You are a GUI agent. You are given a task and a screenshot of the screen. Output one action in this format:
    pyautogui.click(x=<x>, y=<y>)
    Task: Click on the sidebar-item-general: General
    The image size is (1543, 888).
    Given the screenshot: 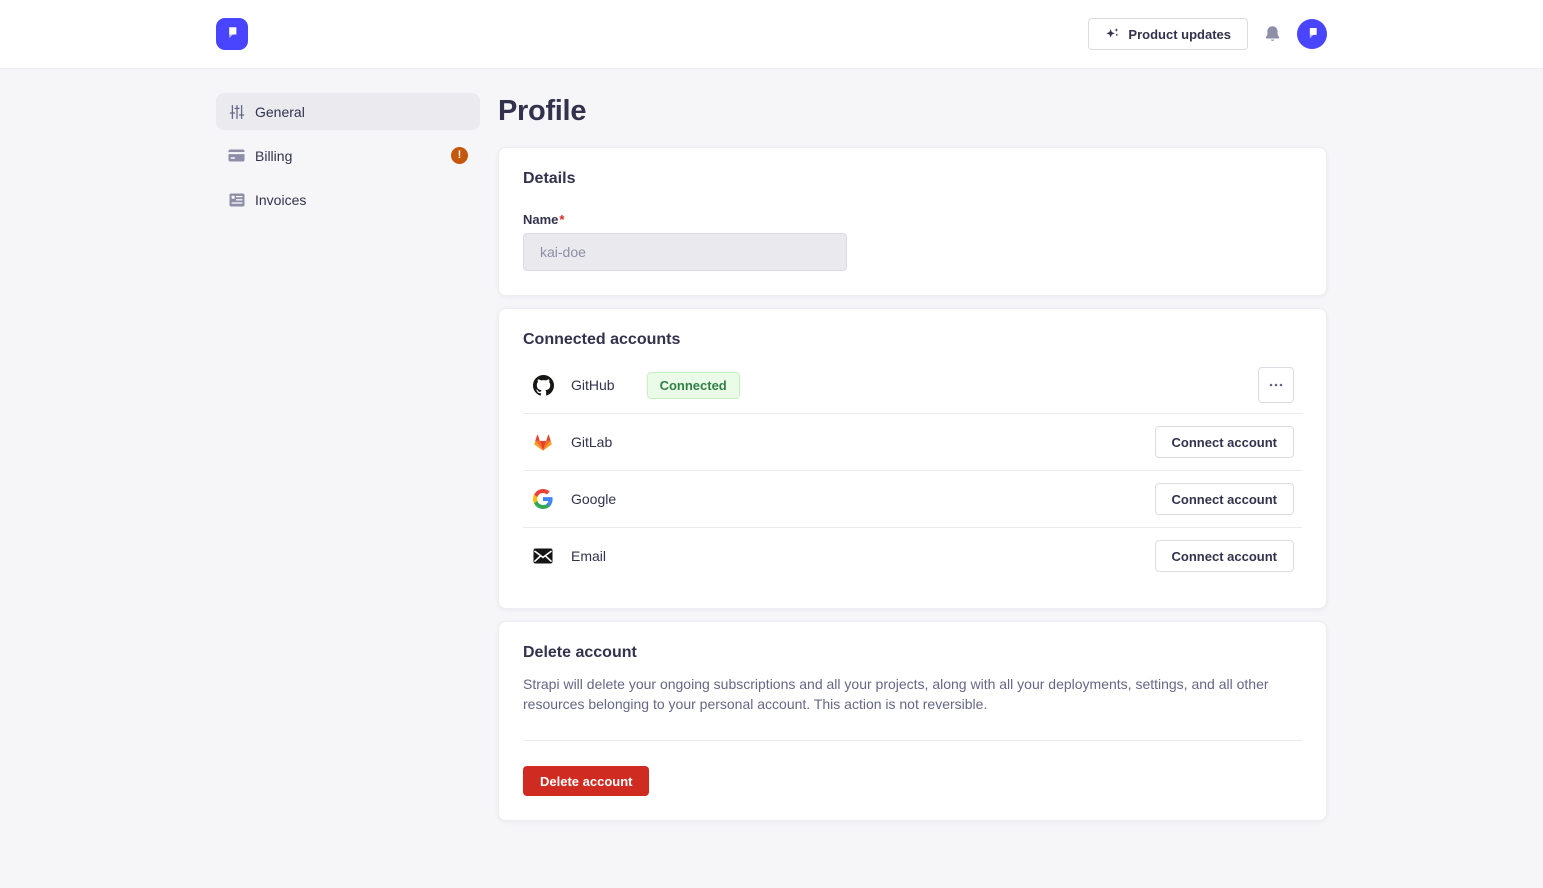 What is the action you would take?
    pyautogui.click(x=348, y=111)
    